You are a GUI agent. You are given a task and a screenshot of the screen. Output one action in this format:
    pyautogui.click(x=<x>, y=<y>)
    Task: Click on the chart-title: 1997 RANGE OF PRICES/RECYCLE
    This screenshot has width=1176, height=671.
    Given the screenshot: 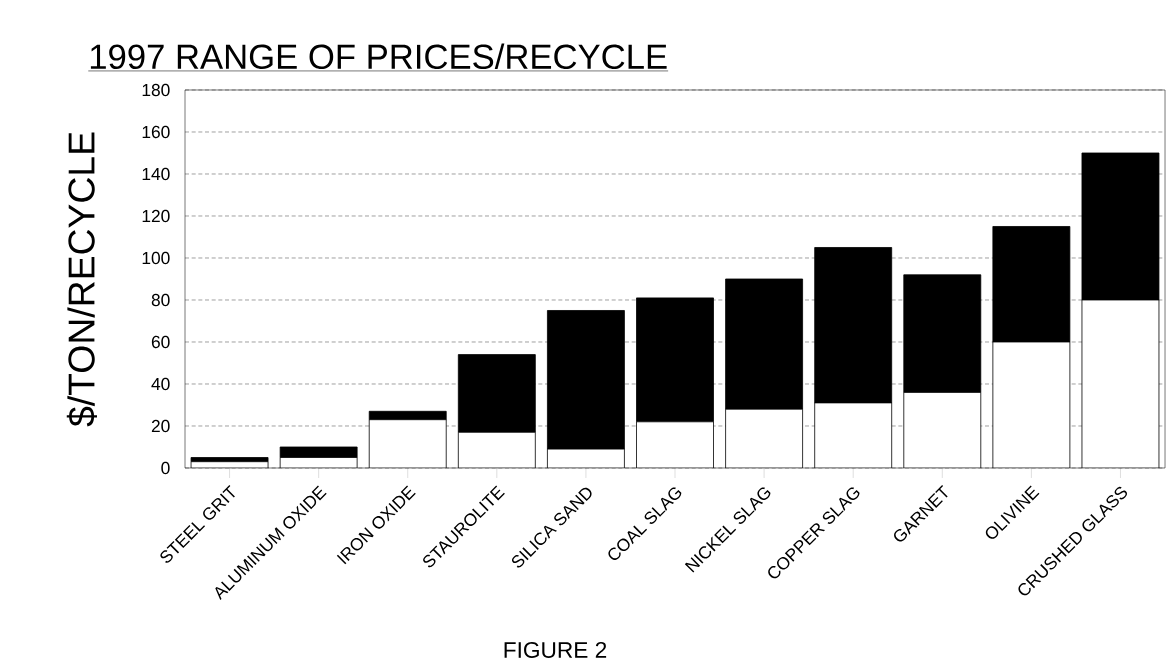 What is the action you would take?
    pyautogui.click(x=378, y=56)
    